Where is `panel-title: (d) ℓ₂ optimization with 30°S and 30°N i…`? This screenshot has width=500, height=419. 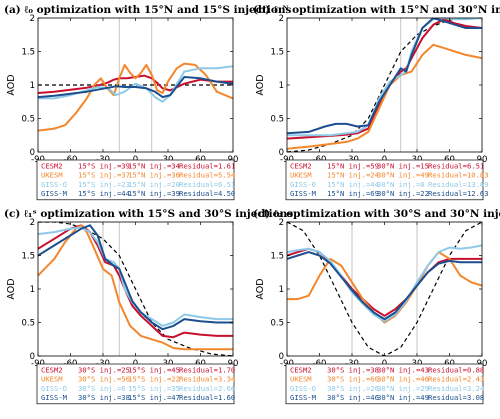 panel-title: (d) ℓ₂ optimization with 30°S and 30°N i… is located at coordinates (376, 214).